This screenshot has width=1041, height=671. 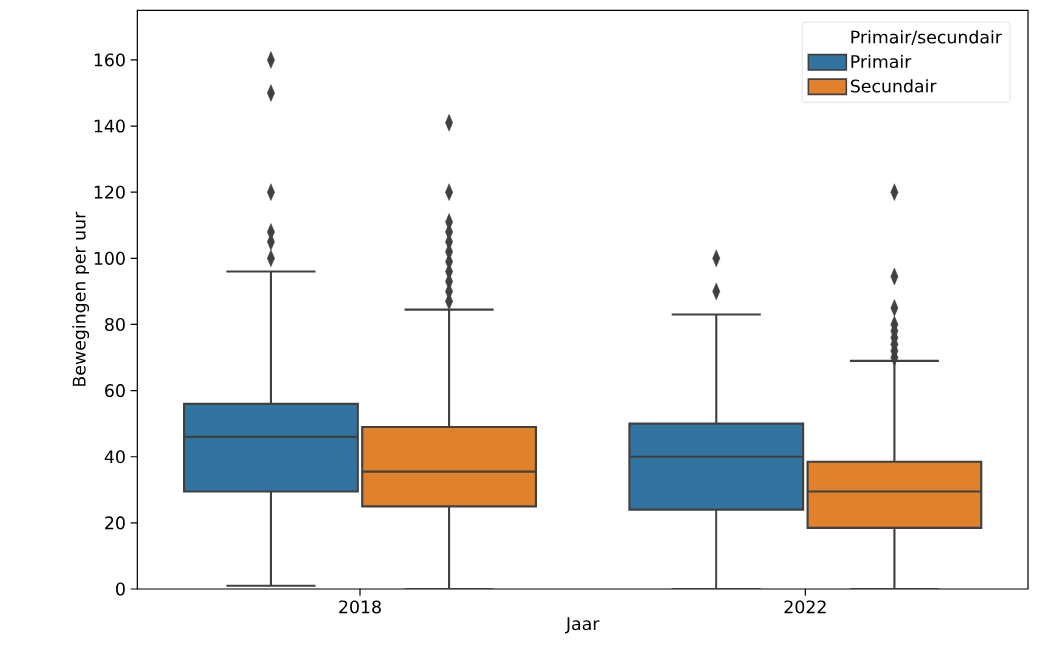 I want to click on y-tick-label: 100, so click(x=109, y=258).